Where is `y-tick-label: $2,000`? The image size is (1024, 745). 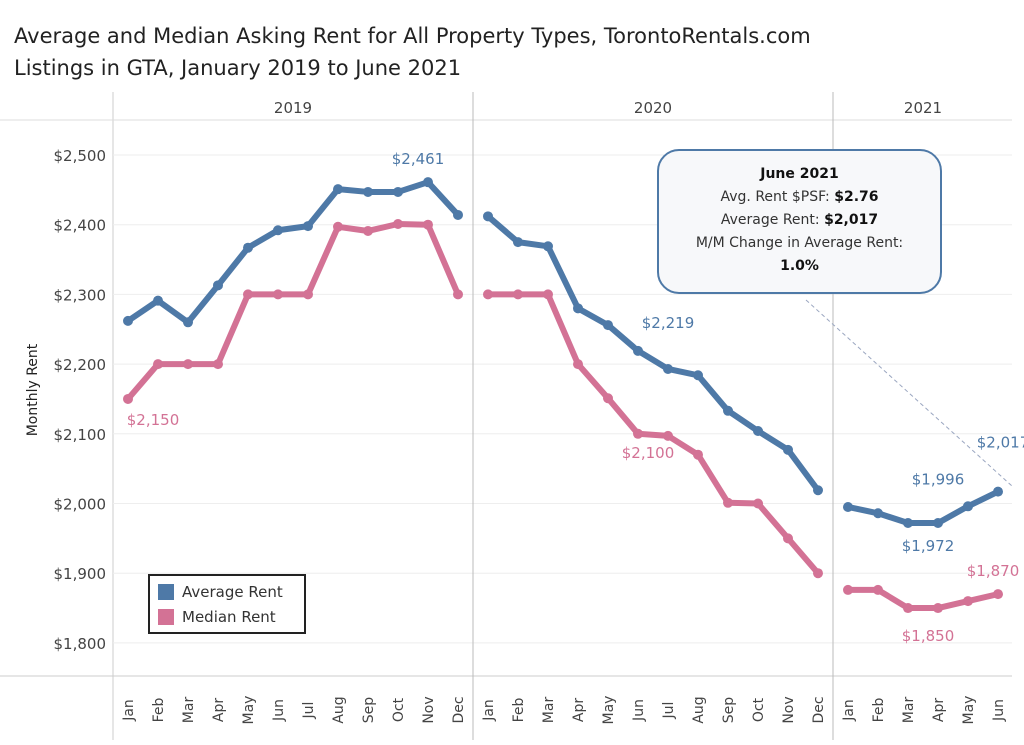
y-tick-label: $2,000 is located at coordinates (80, 505).